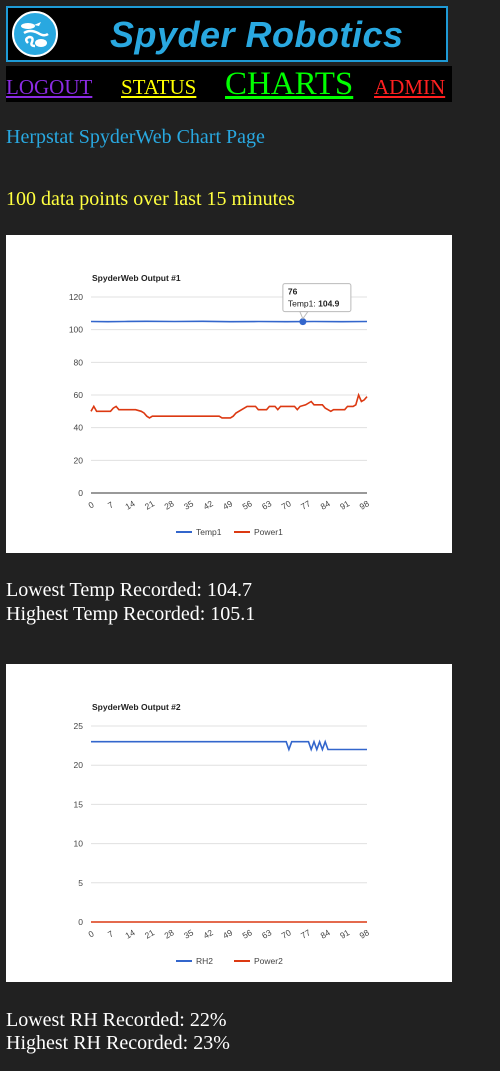 The width and height of the screenshot is (500, 1071). I want to click on y-tick-label: 80, so click(79, 362).